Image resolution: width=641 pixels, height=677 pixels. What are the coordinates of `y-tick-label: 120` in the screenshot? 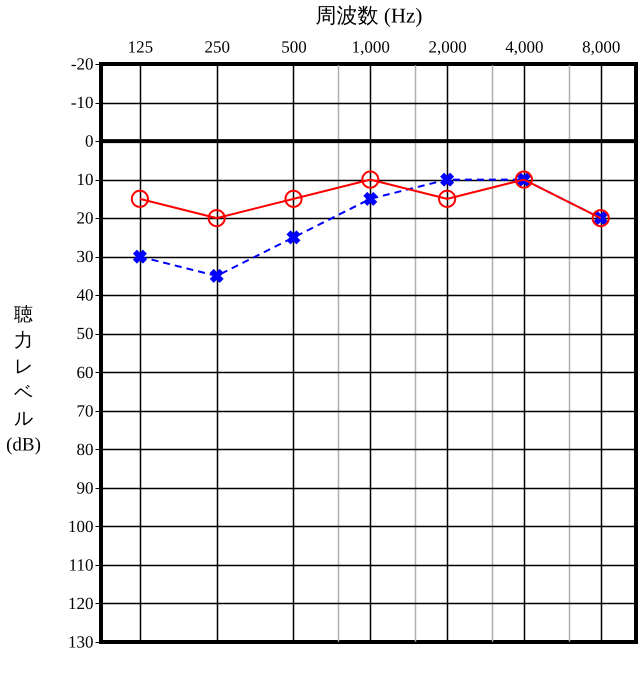 It's located at (81, 603).